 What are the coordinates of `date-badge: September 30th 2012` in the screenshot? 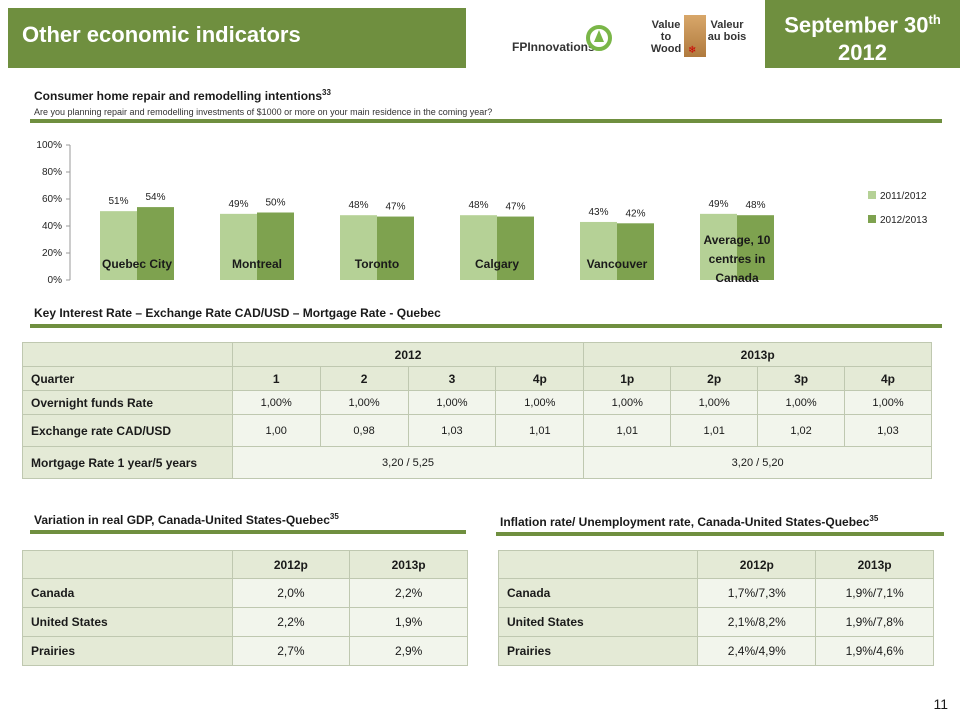 It's located at (862, 34).